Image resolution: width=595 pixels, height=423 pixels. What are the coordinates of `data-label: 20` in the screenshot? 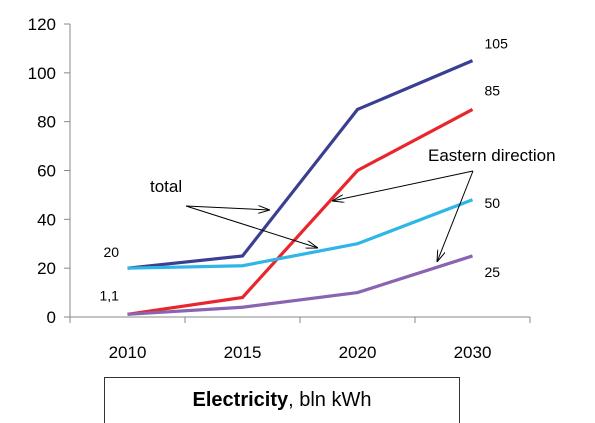 It's located at (112, 252).